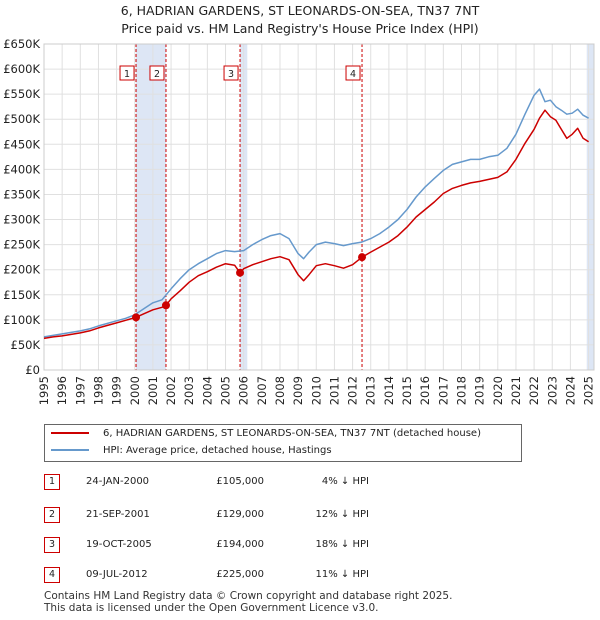 Image resolution: width=600 pixels, height=620 pixels. I want to click on transaction-label: 3, so click(231, 74).